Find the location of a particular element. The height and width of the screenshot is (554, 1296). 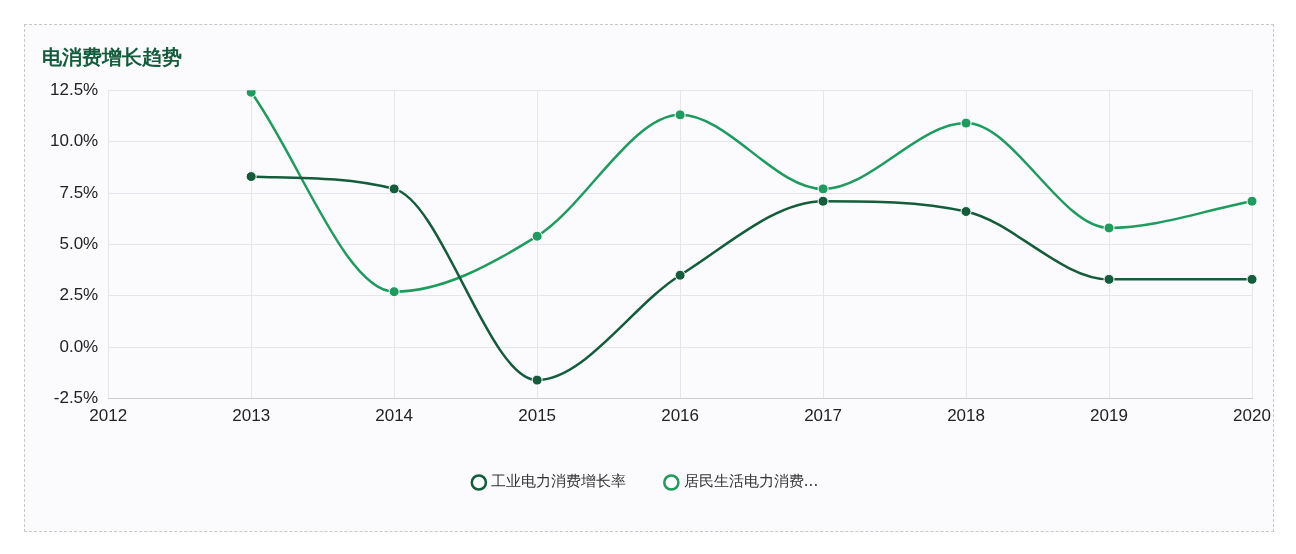

y-tick-label: 7.5% is located at coordinates (79, 192).